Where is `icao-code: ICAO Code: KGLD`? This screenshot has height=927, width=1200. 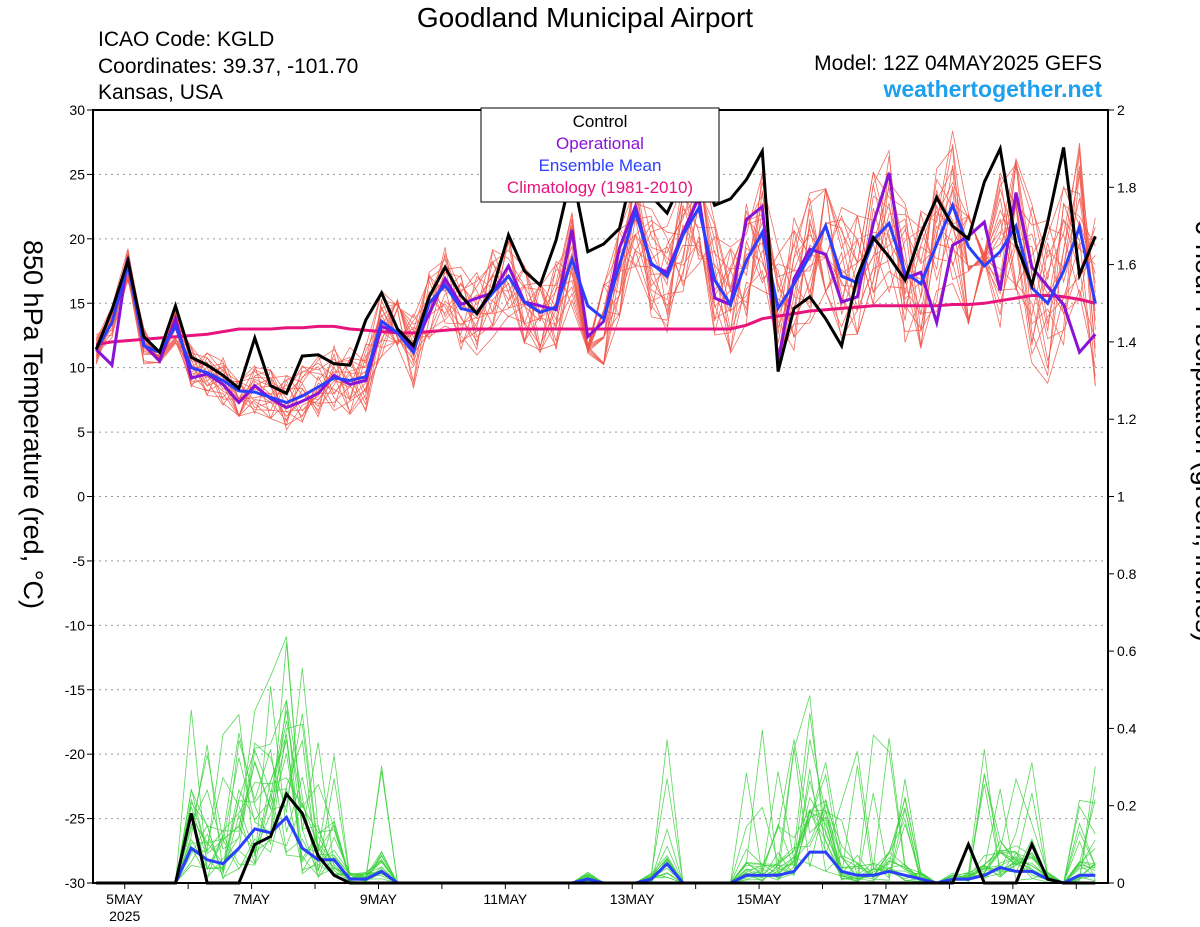
icao-code: ICAO Code: KGLD is located at coordinates (186, 39).